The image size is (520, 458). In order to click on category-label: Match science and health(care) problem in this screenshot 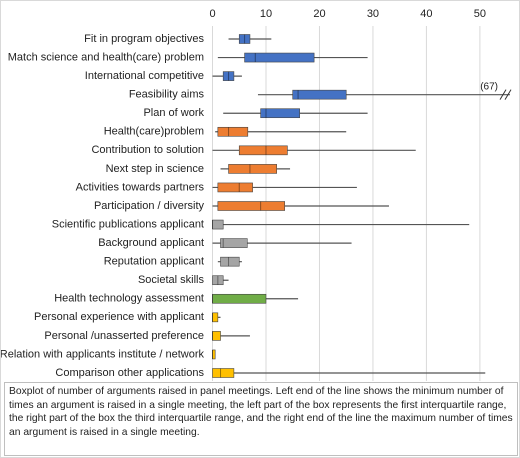, I will do `click(106, 57)`.